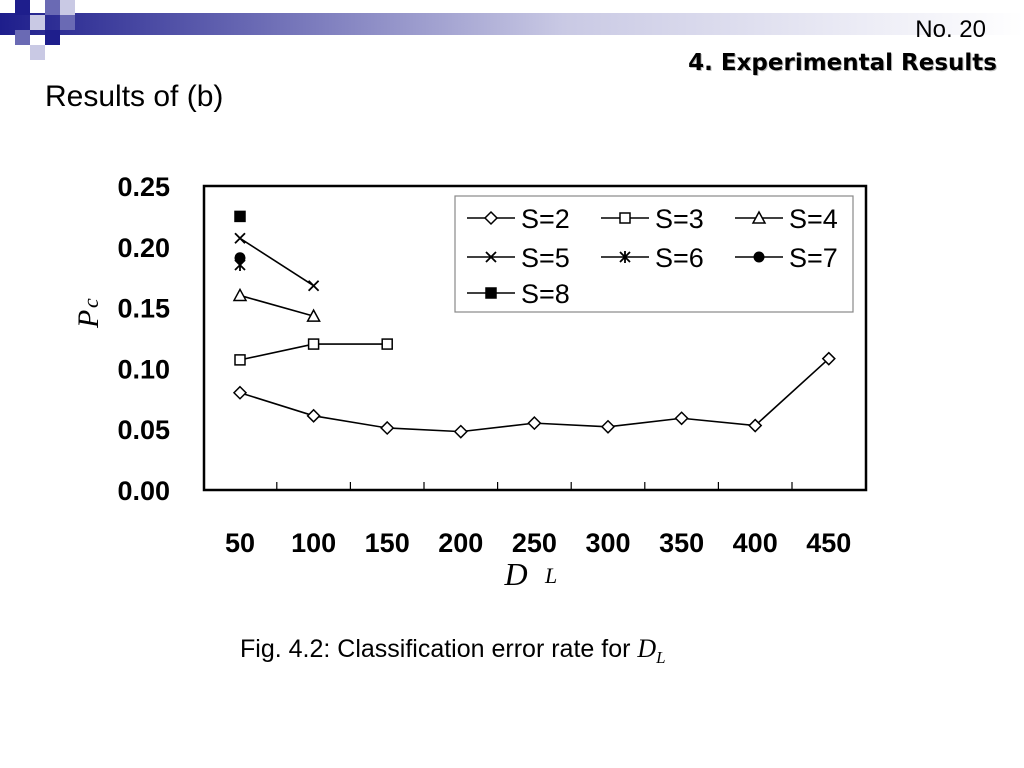  Describe the element at coordinates (534, 543) in the screenshot. I see `x-tick-label: 250` at that location.